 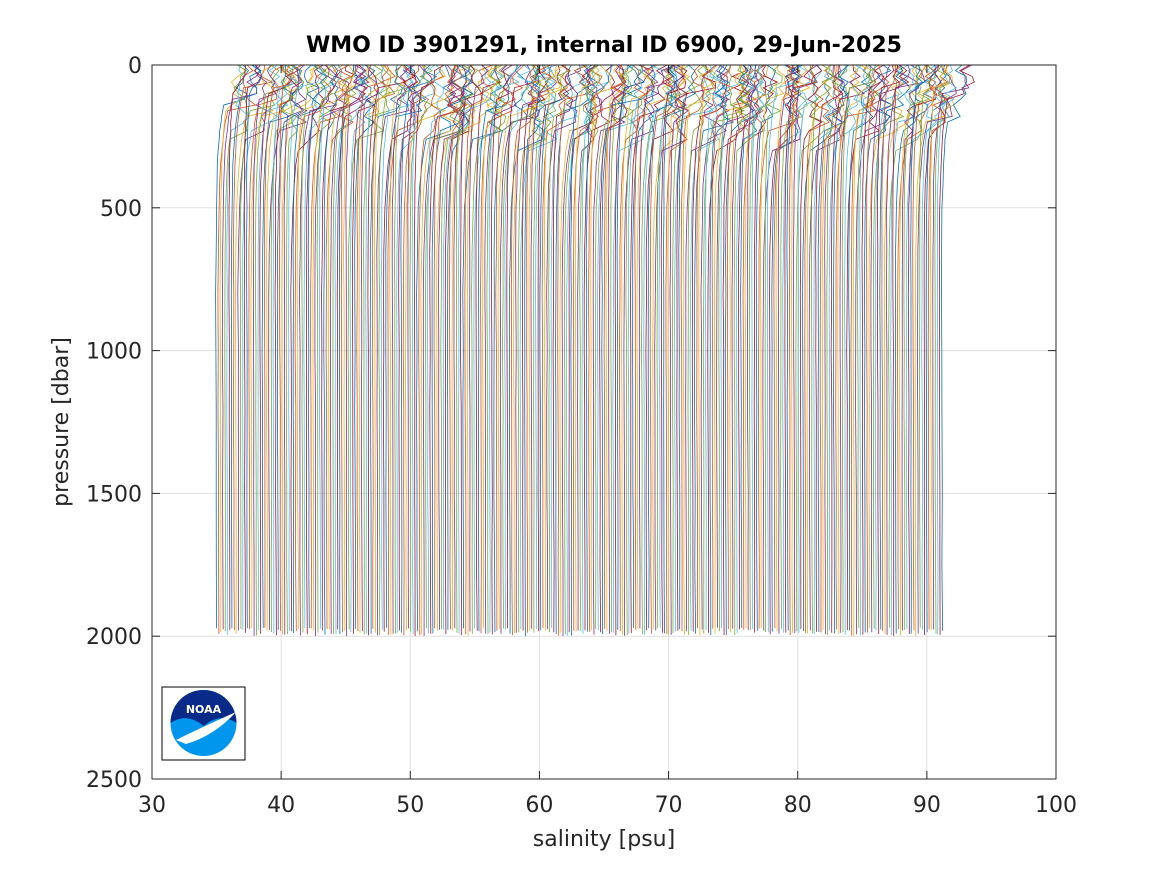 What do you see at coordinates (114, 780) in the screenshot?
I see `y-tick-label: 2500` at bounding box center [114, 780].